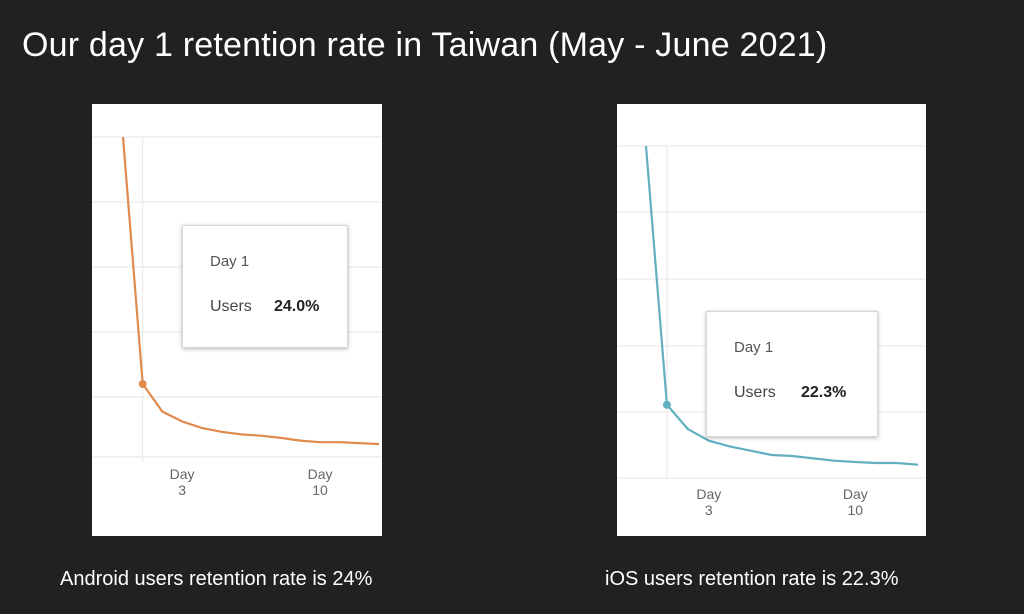 Image resolution: width=1024 pixels, height=614 pixels. I want to click on ios-tooltip: Day 1 Users 22.3%, so click(792, 374).